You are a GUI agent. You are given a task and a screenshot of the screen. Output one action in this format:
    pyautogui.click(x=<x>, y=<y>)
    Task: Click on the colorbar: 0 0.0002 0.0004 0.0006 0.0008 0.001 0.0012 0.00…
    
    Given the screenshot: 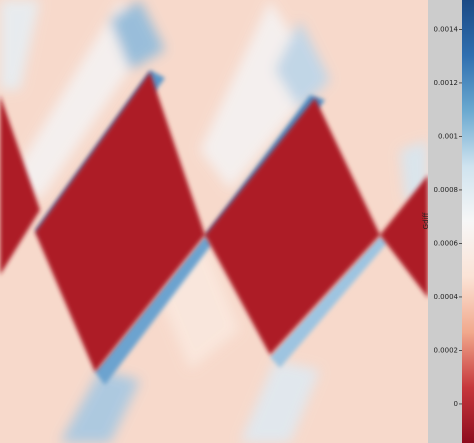 What is the action you would take?
    pyautogui.click(x=454, y=221)
    